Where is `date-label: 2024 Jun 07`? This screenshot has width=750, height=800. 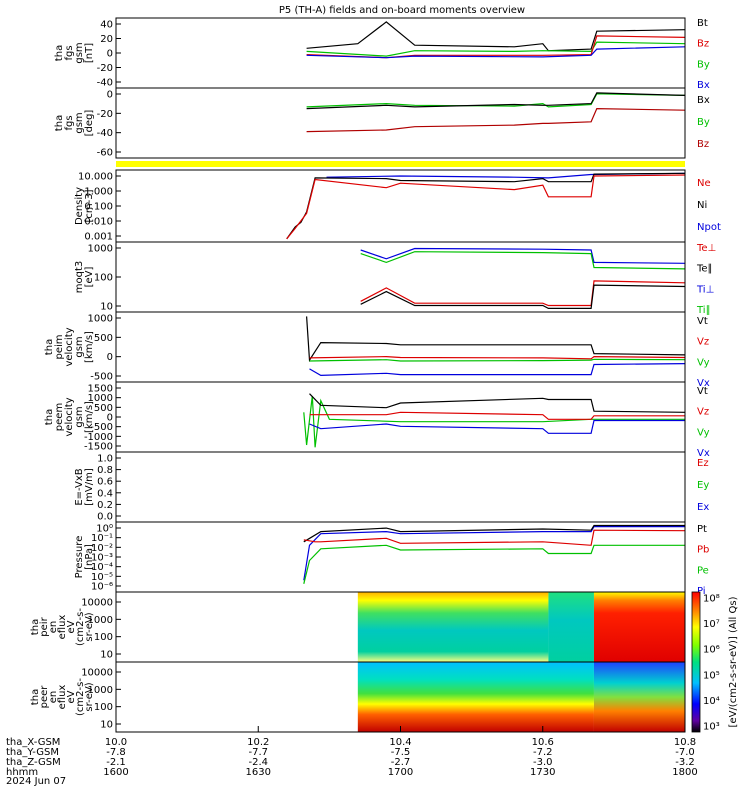 date-label: 2024 Jun 07 is located at coordinates (36, 781).